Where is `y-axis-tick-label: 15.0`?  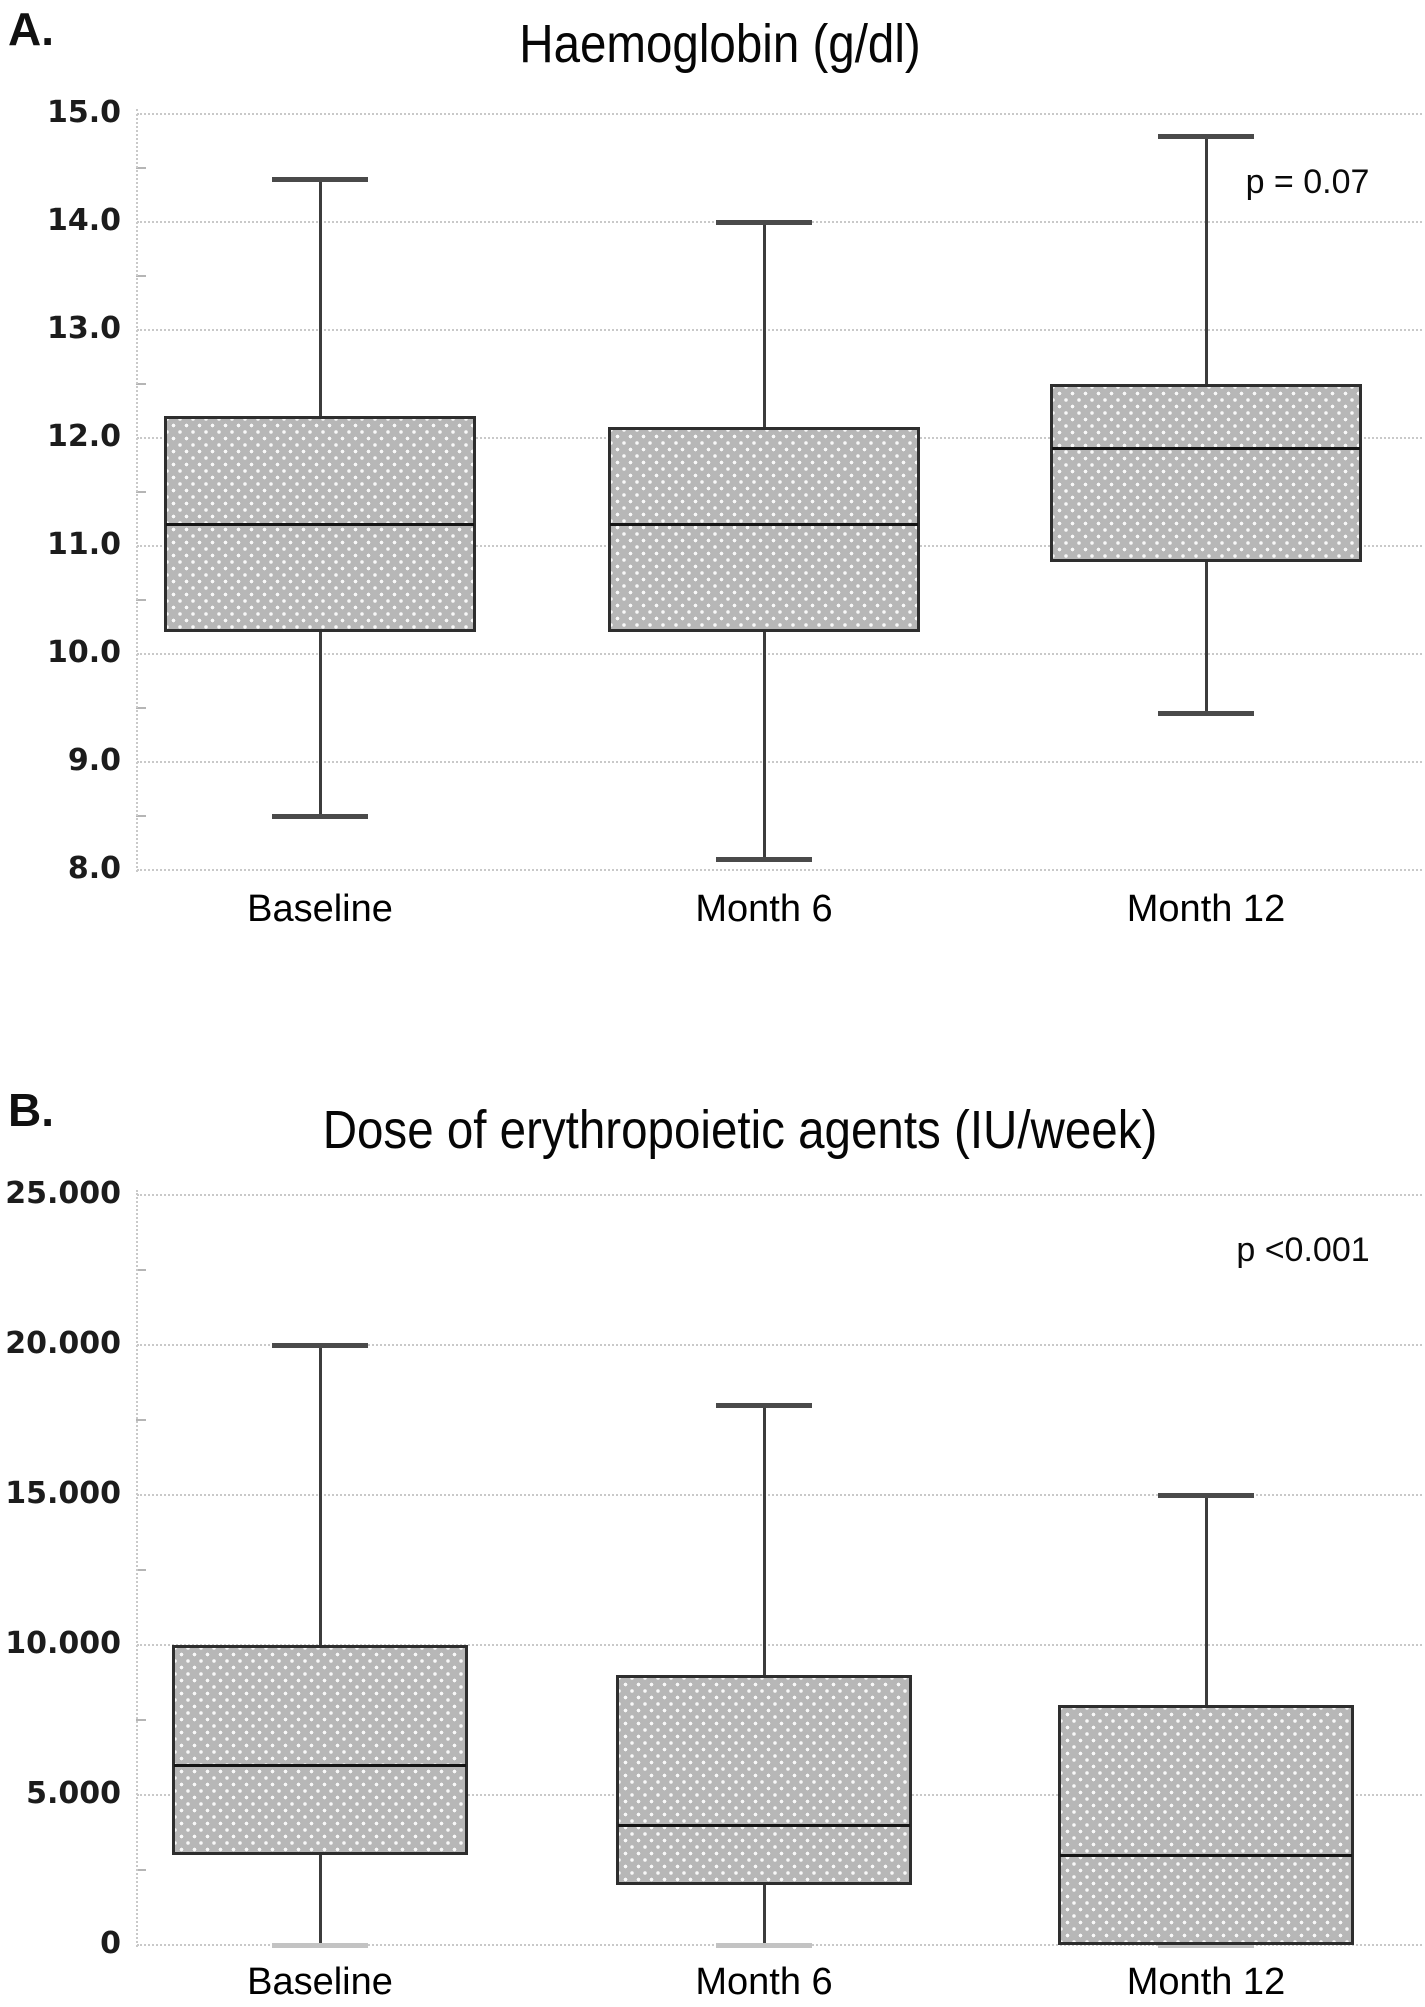 y-axis-tick-label: 15.0 is located at coordinates (83, 112).